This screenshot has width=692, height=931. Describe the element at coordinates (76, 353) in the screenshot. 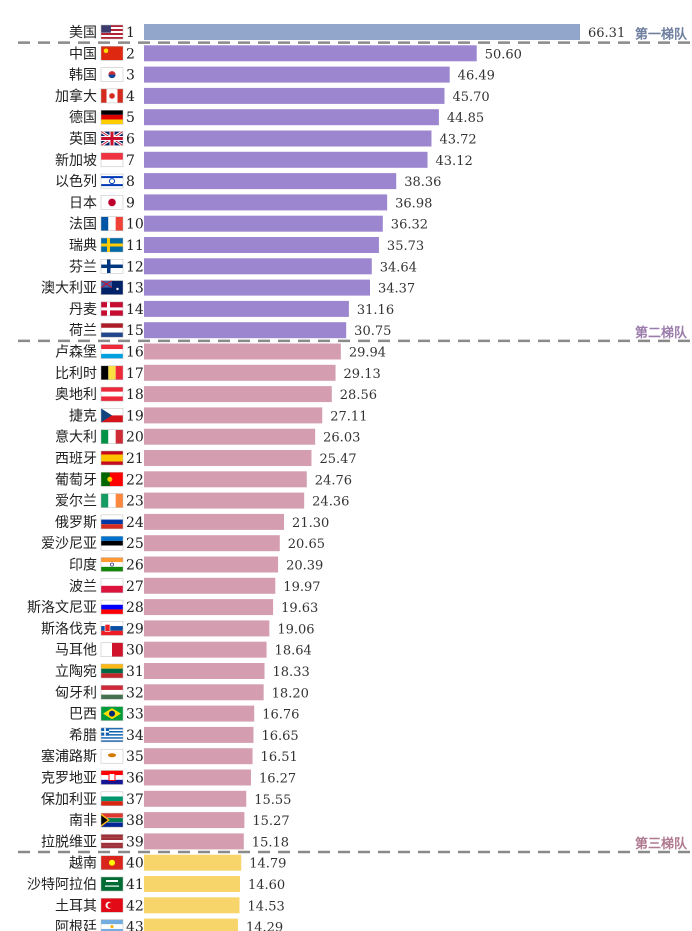

I see `country-label: 卢森堡` at that location.